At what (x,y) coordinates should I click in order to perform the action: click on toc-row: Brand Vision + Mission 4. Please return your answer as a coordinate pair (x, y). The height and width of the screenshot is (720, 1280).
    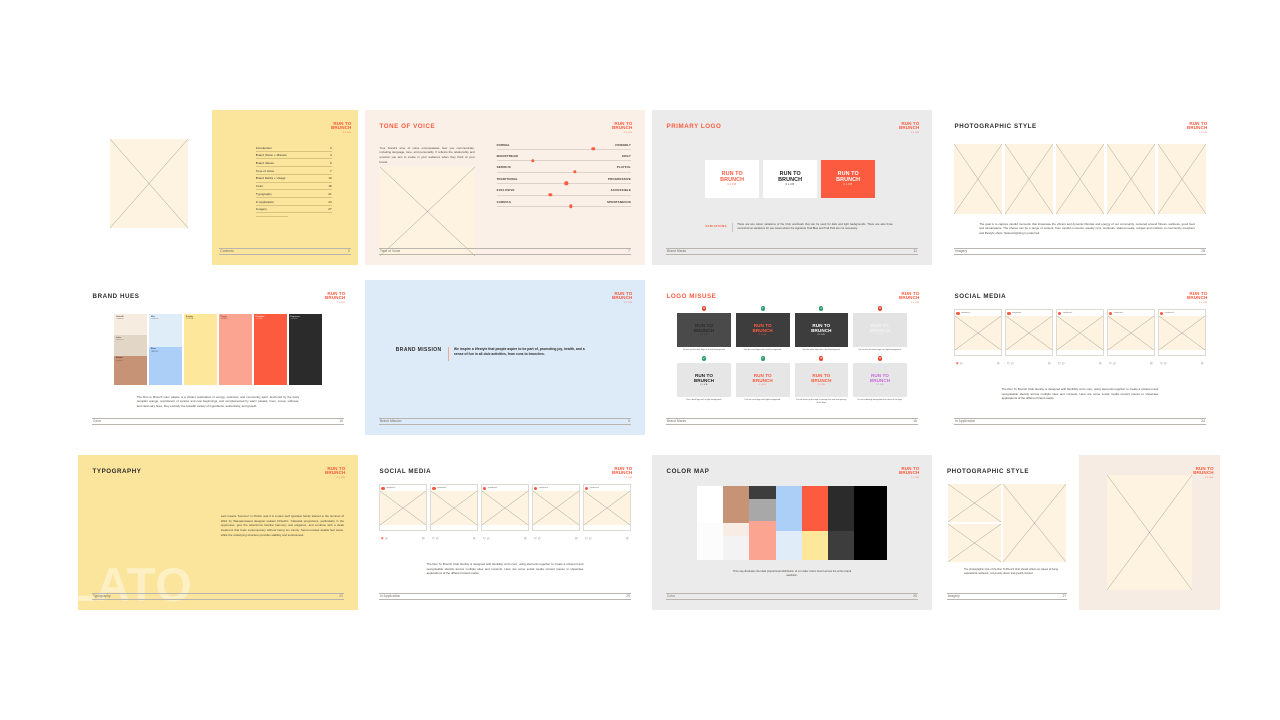
    Looking at the image, I should click on (293, 156).